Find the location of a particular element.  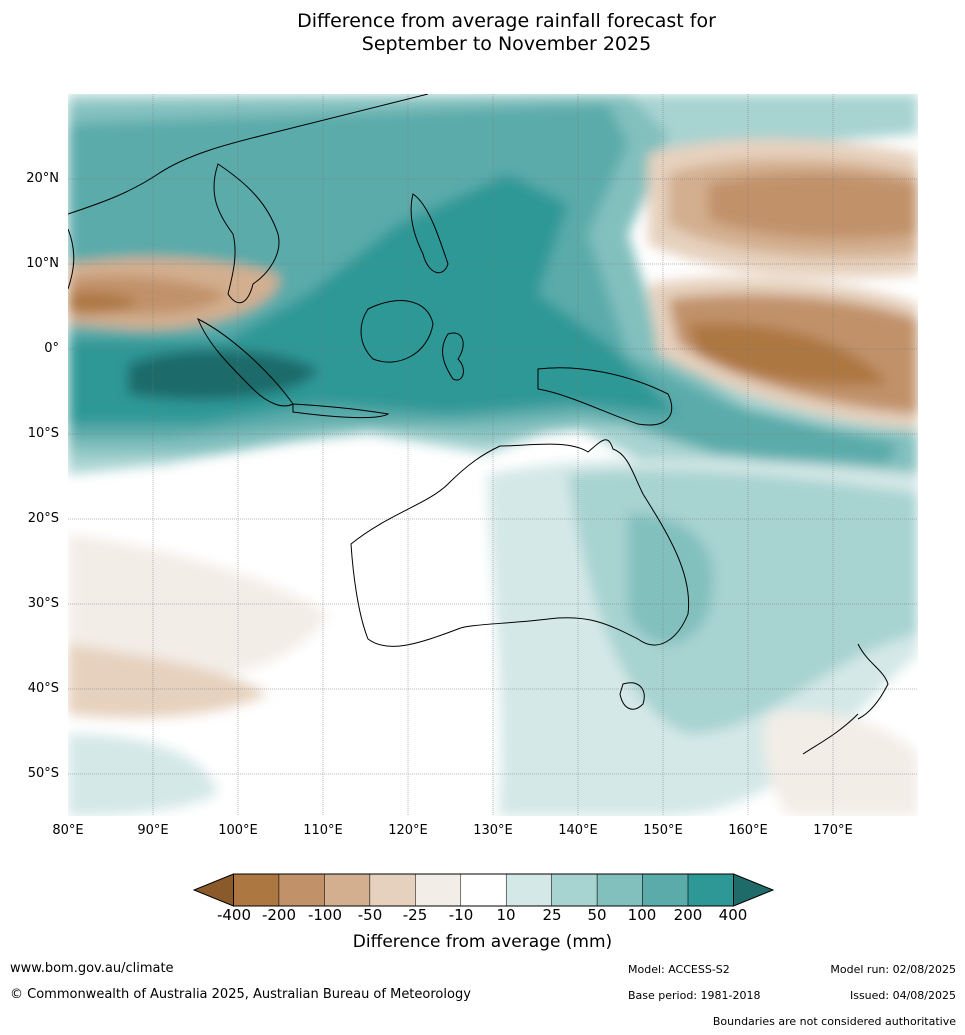

lon-label-120e: 120°E is located at coordinates (408, 830).